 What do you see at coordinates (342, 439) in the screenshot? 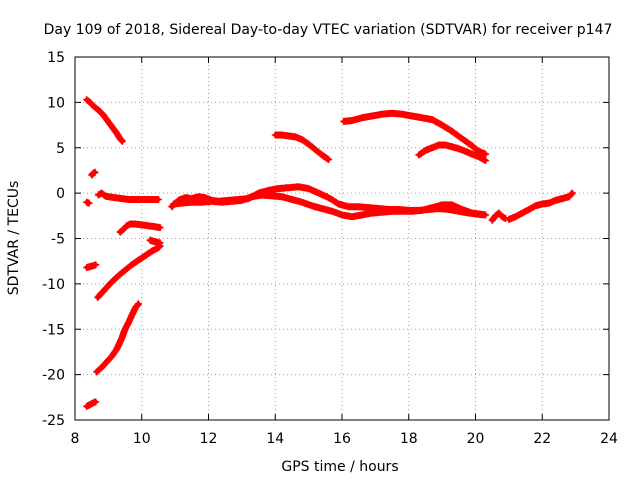
I see `x-tick-label: 16` at bounding box center [342, 439].